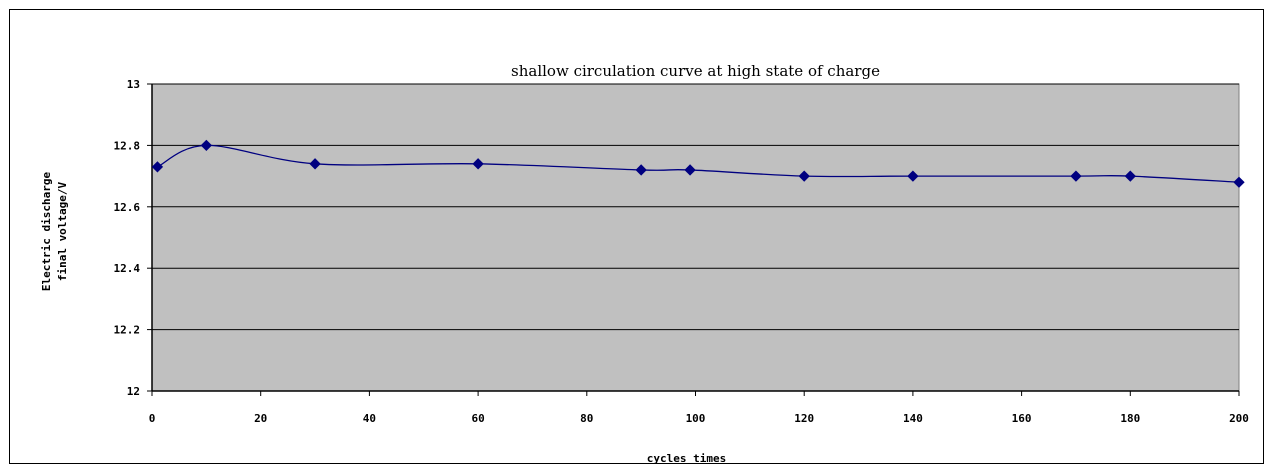 Image resolution: width=1276 pixels, height=472 pixels. Describe the element at coordinates (1130, 418) in the screenshot. I see `x-tick-label-9: 180` at that location.